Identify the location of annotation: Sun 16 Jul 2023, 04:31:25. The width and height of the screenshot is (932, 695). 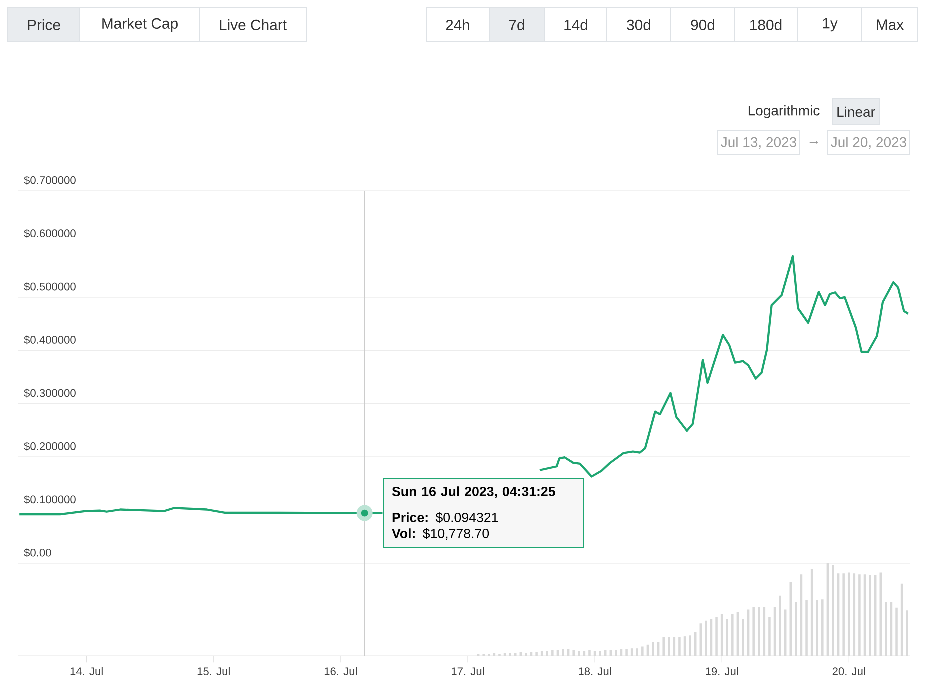
(474, 492).